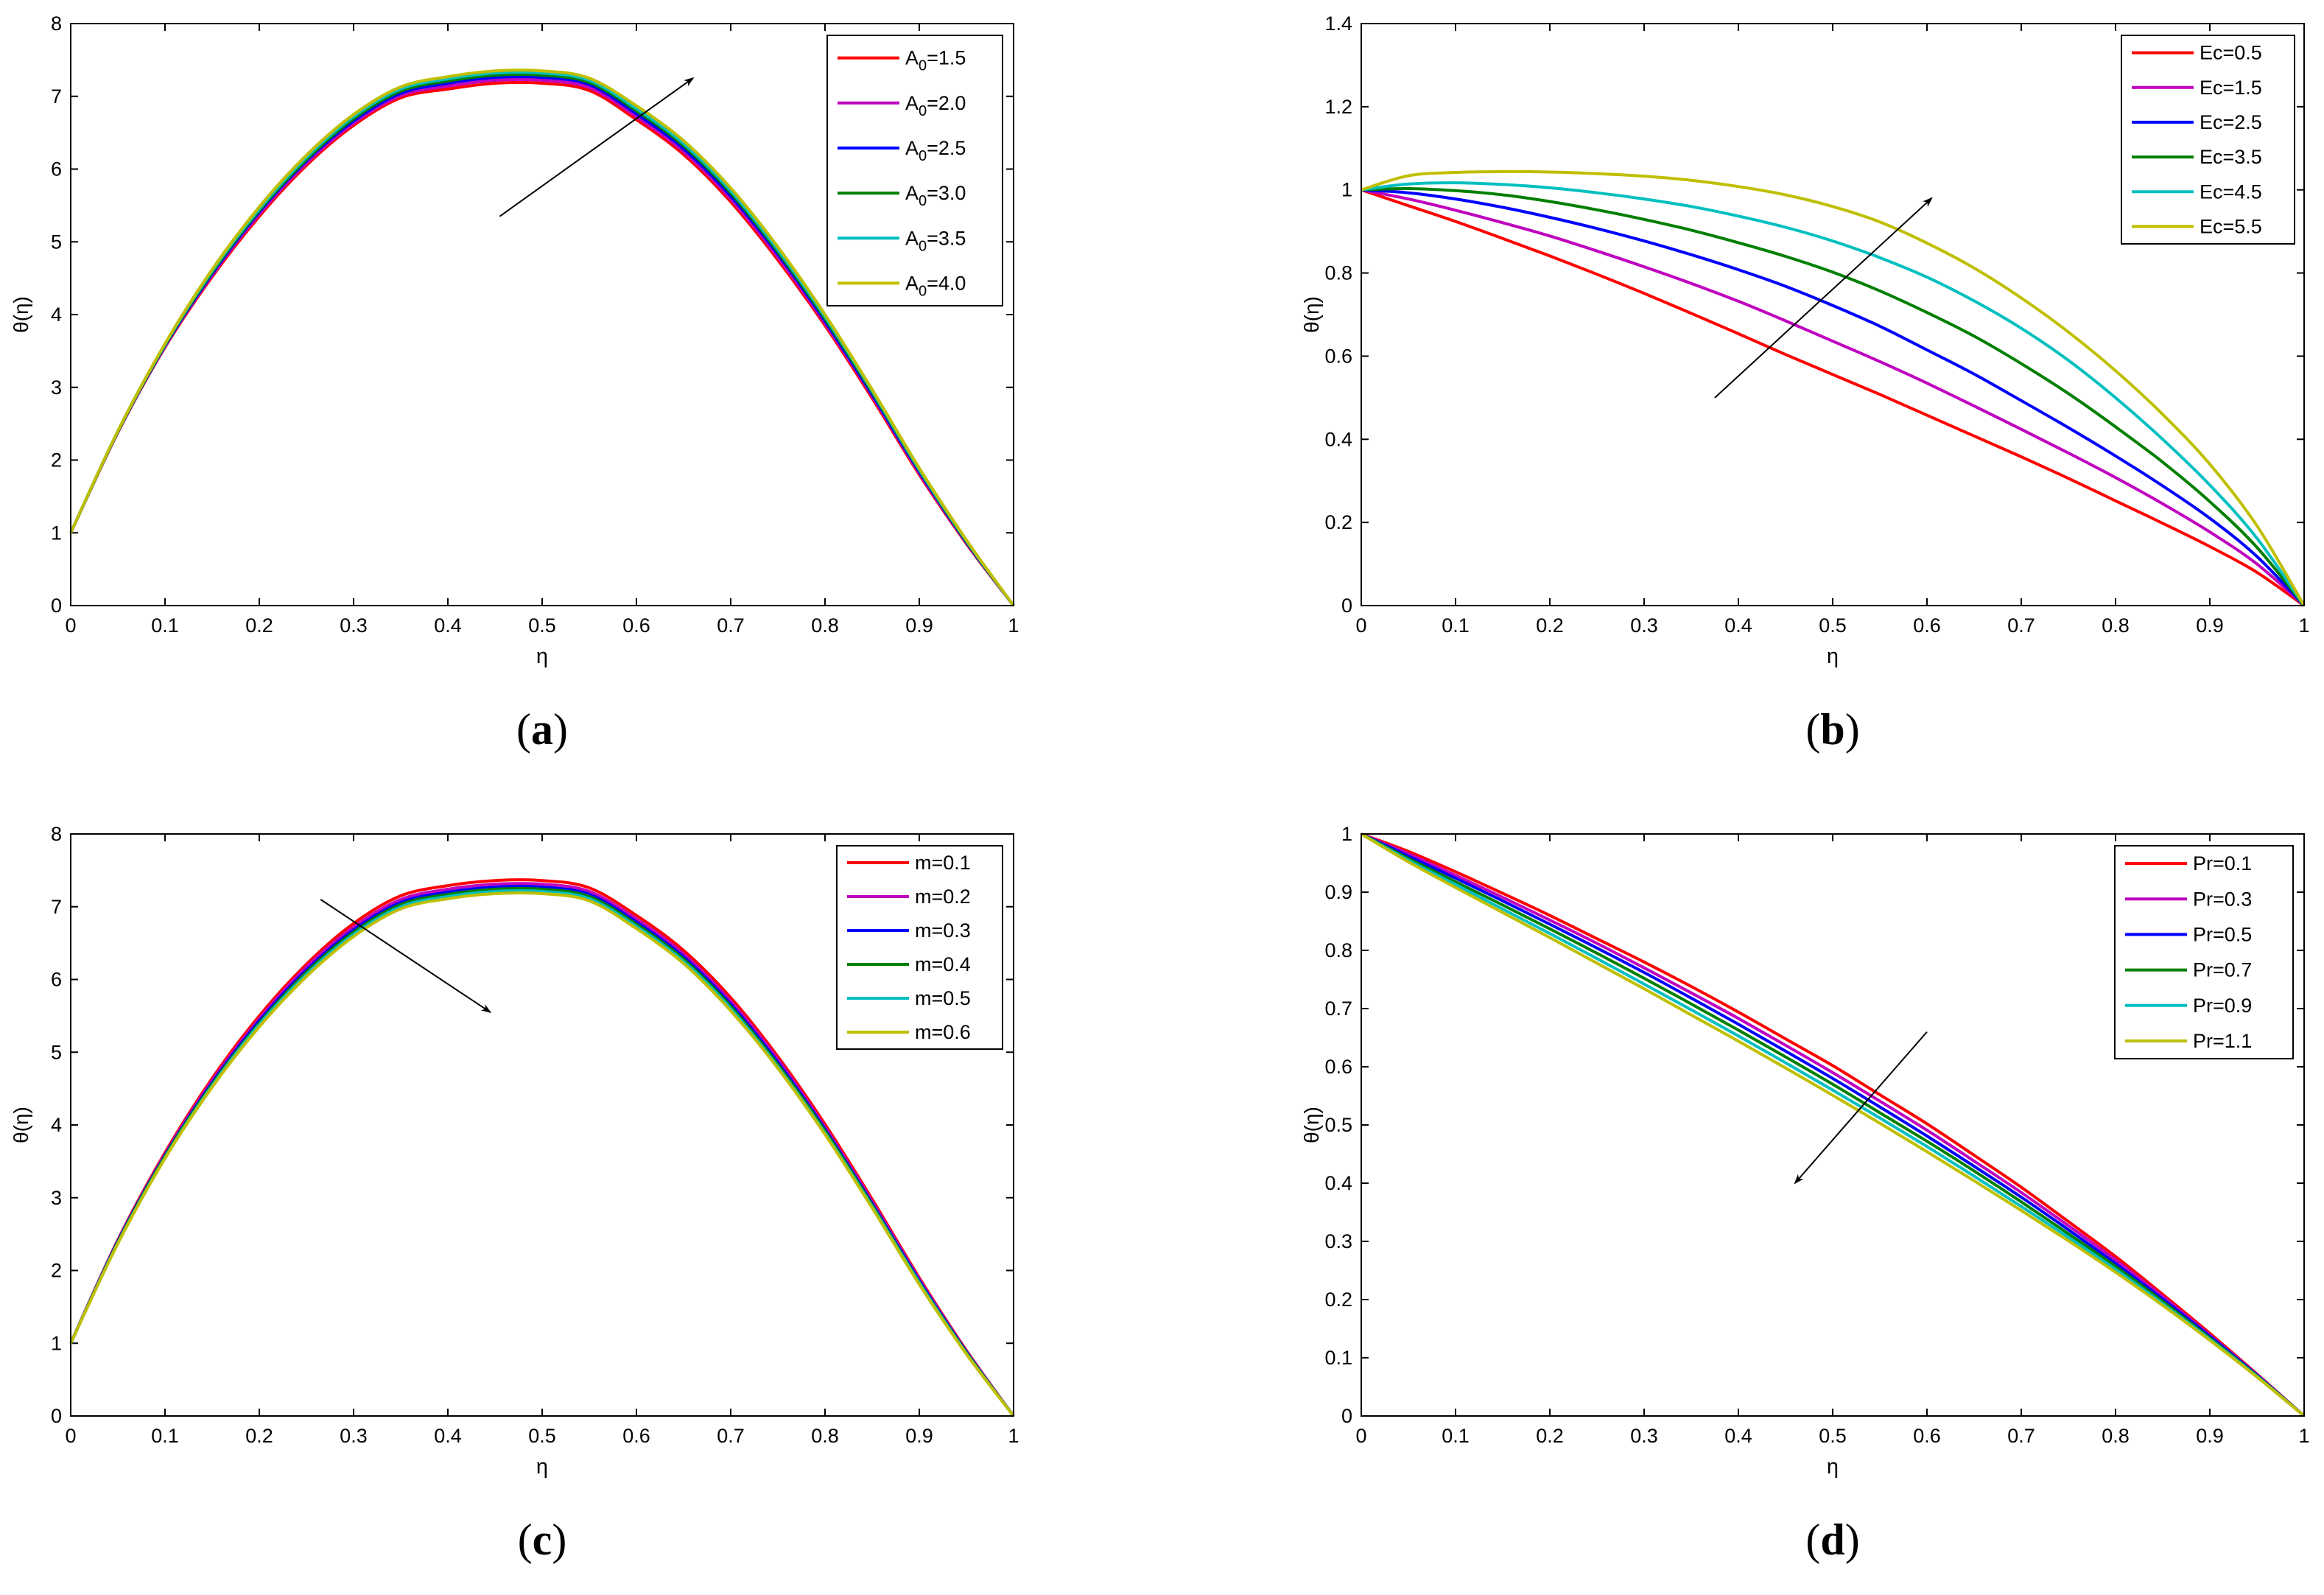 The image size is (2324, 1595). I want to click on y-tick-label: 0.1, so click(1338, 1358).